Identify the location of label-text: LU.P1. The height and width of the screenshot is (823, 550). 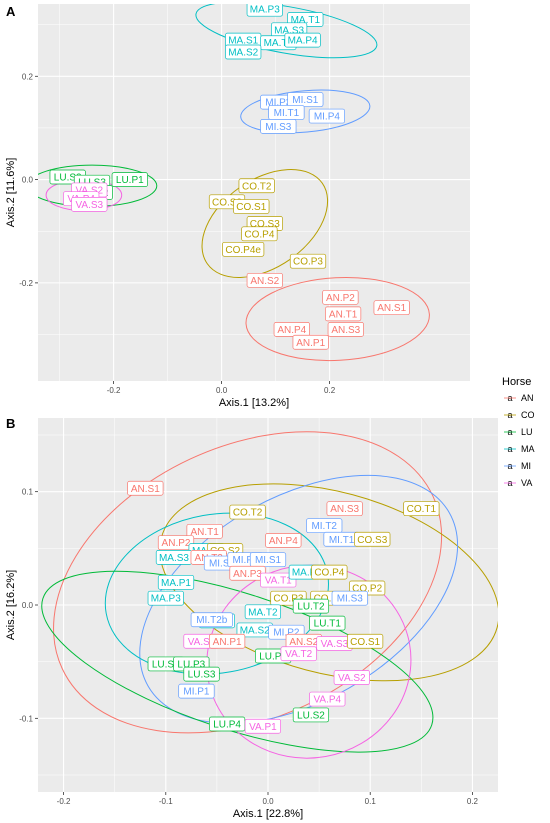
(130, 180).